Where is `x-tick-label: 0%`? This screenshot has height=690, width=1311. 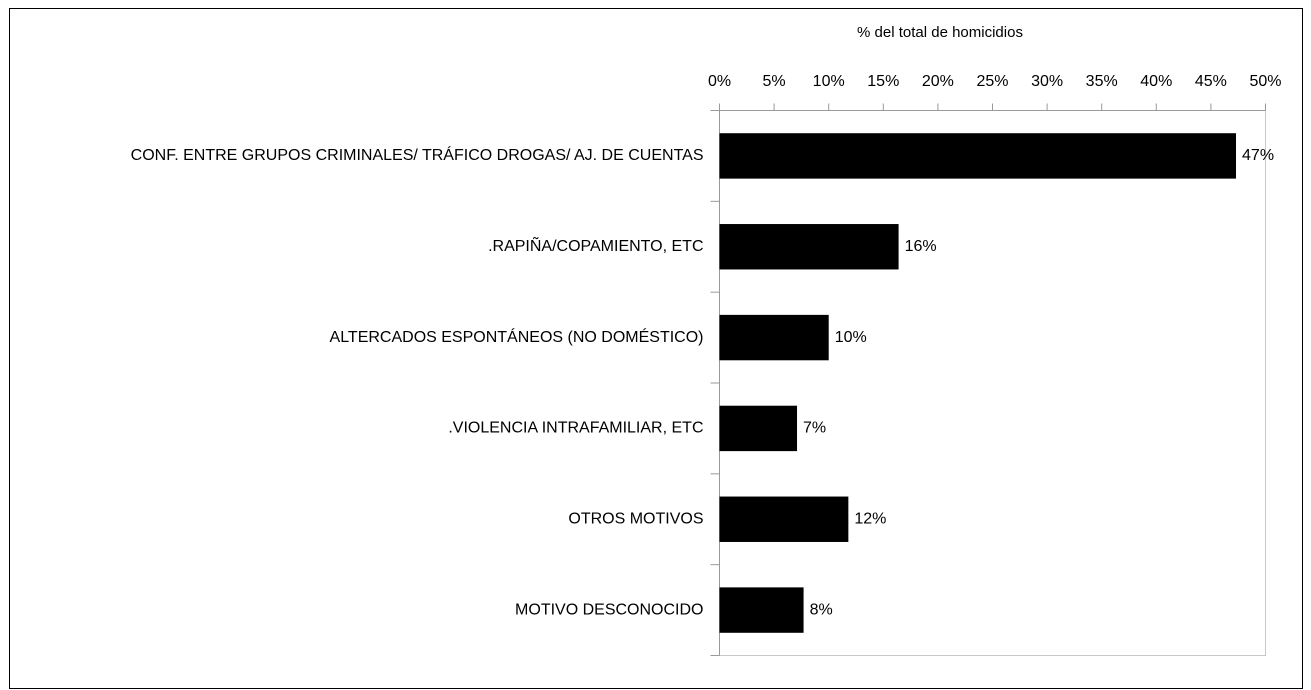 x-tick-label: 0% is located at coordinates (719, 81).